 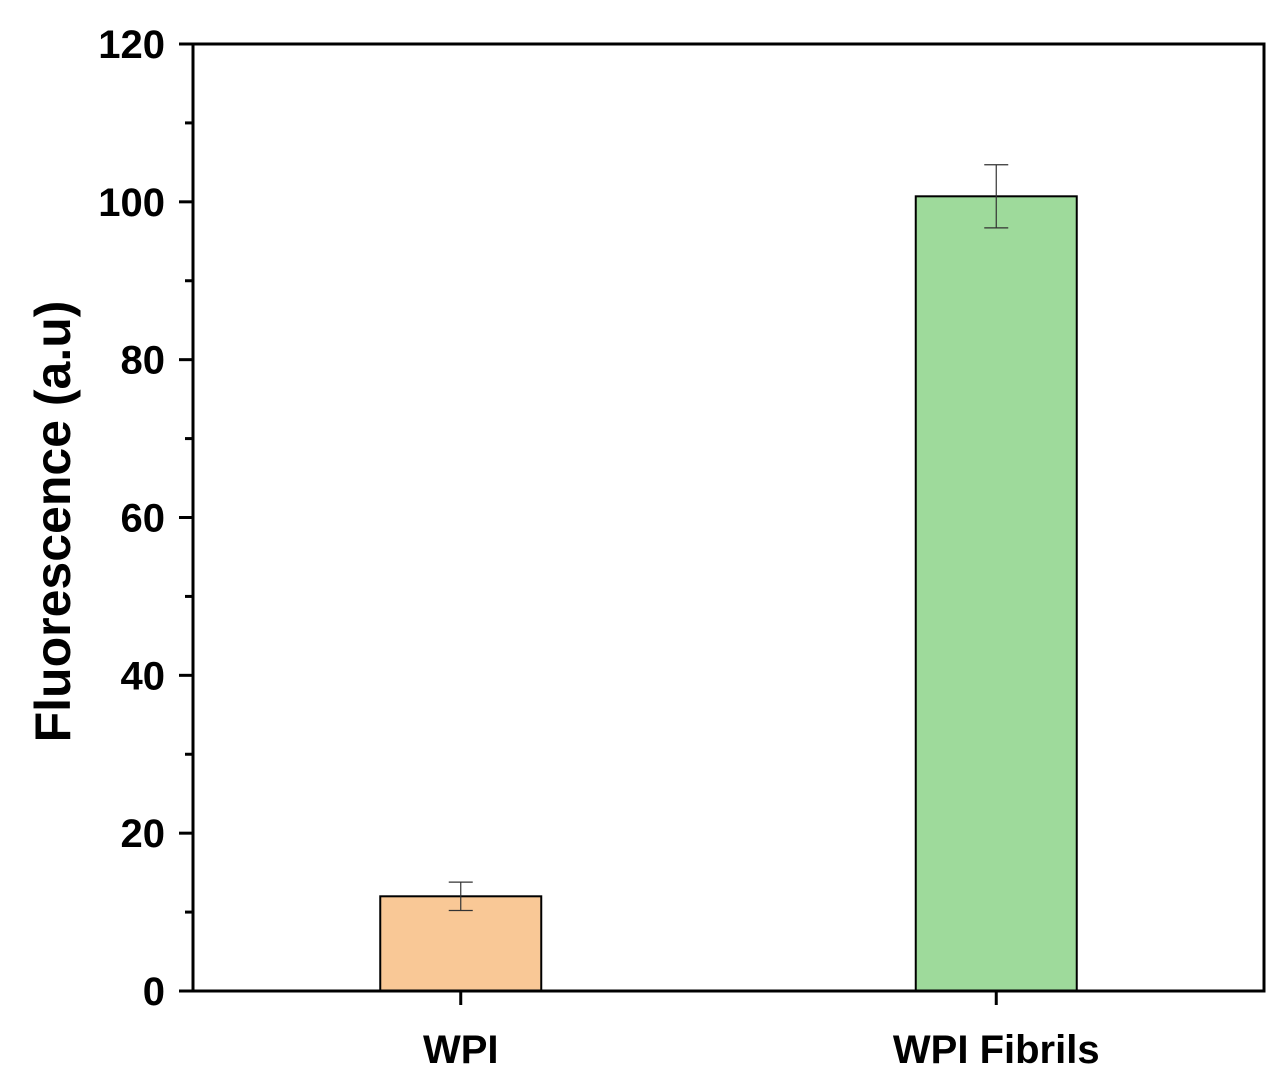 What do you see at coordinates (131, 203) in the screenshot?
I see `y-tick-label-100: 100` at bounding box center [131, 203].